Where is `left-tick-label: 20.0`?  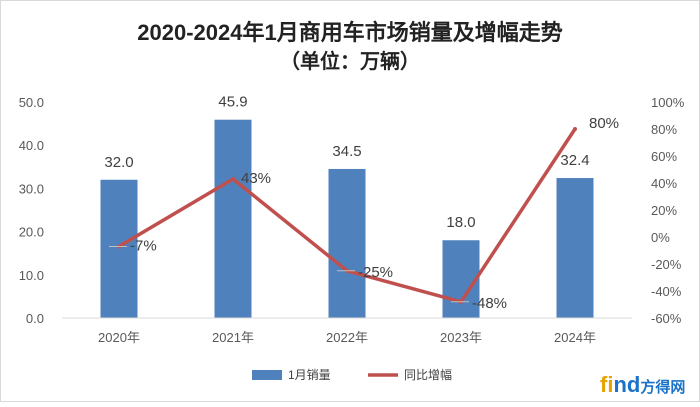 left-tick-label: 20.0 is located at coordinates (31, 232).